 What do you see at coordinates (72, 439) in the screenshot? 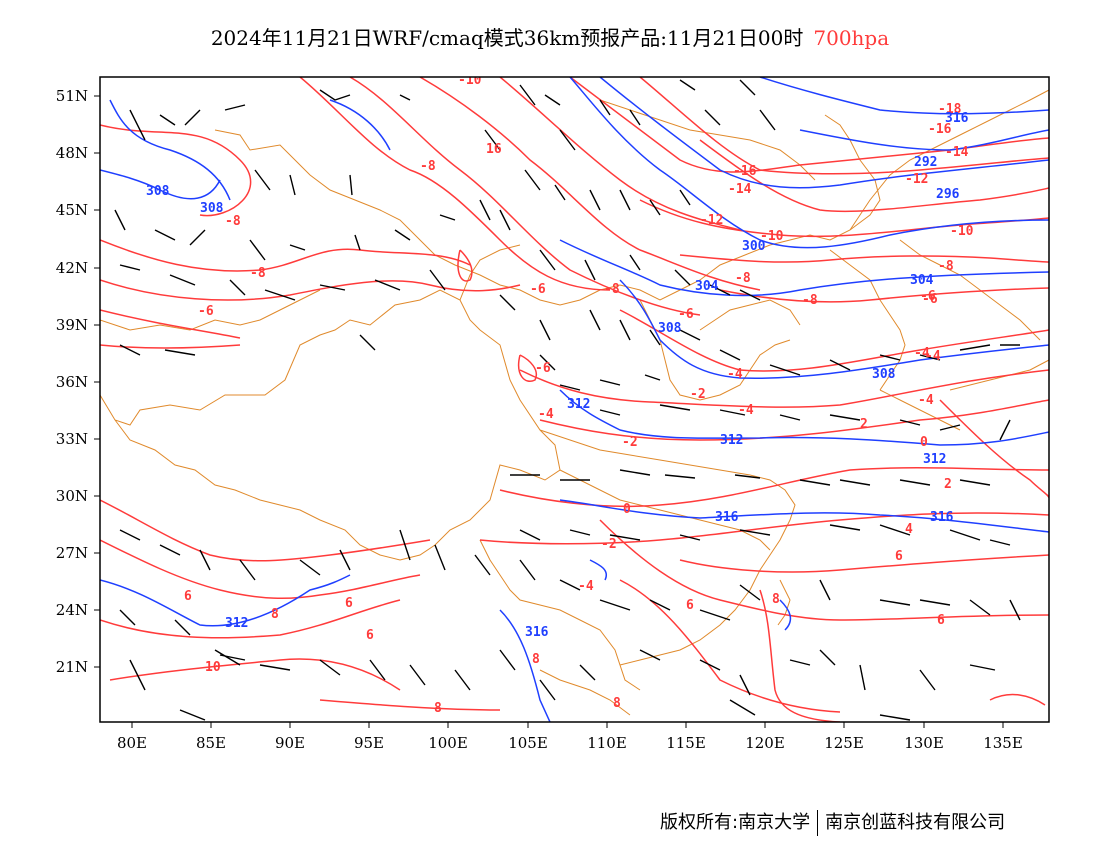
I see `lat-label: 33N` at bounding box center [72, 439].